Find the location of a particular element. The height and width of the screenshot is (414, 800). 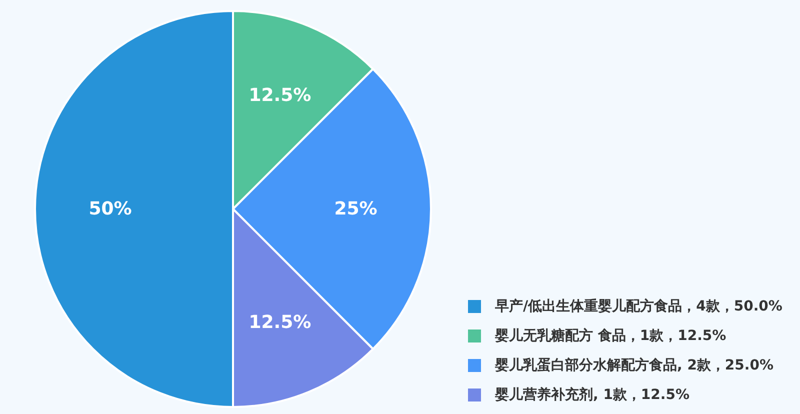

legend-label: 早产/低出生体重婴儿配方食品，4款，50.0% is located at coordinates (638, 306).